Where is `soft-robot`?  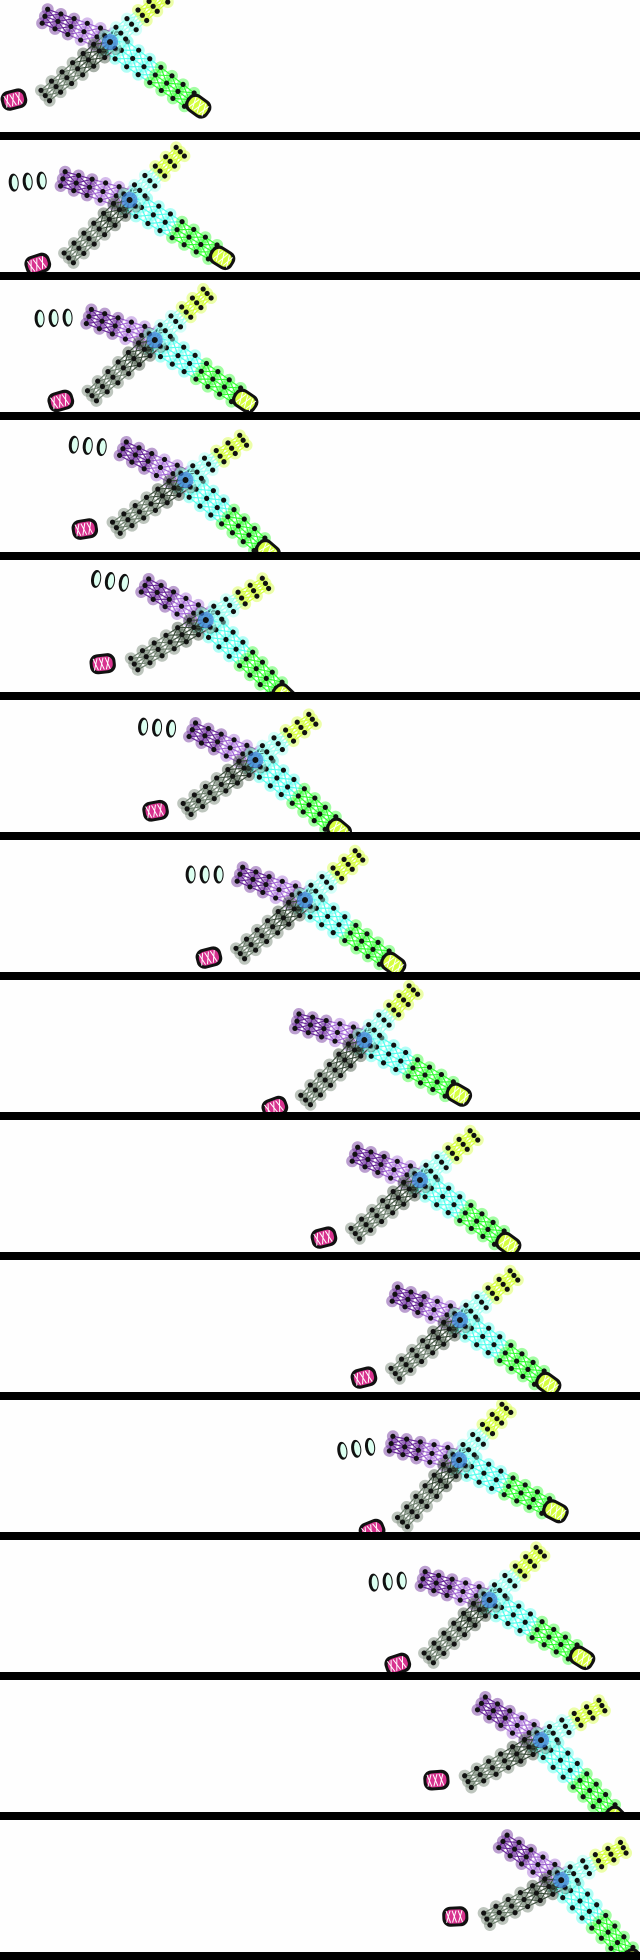
soft-robot is located at coordinates (245, 770).